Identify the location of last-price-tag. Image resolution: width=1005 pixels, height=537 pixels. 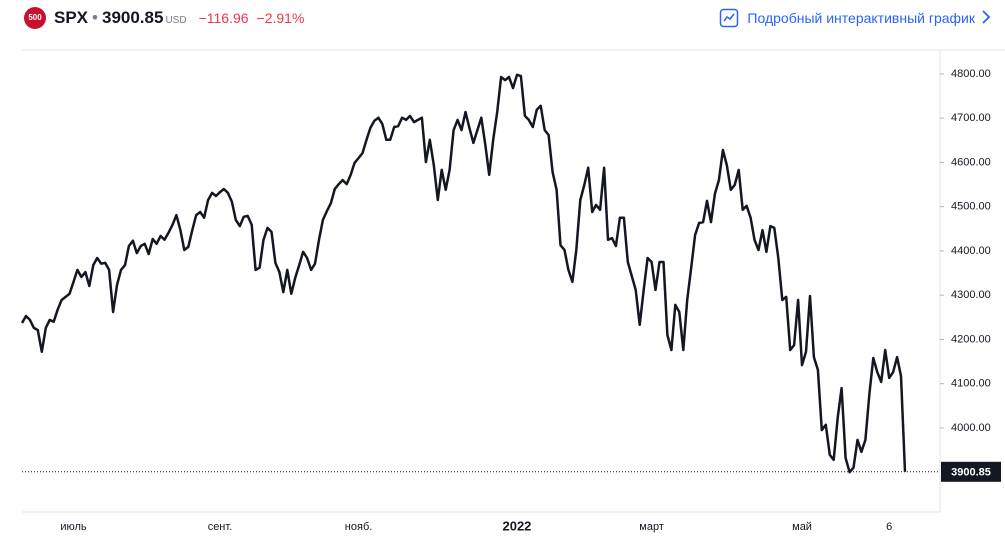
(971, 471).